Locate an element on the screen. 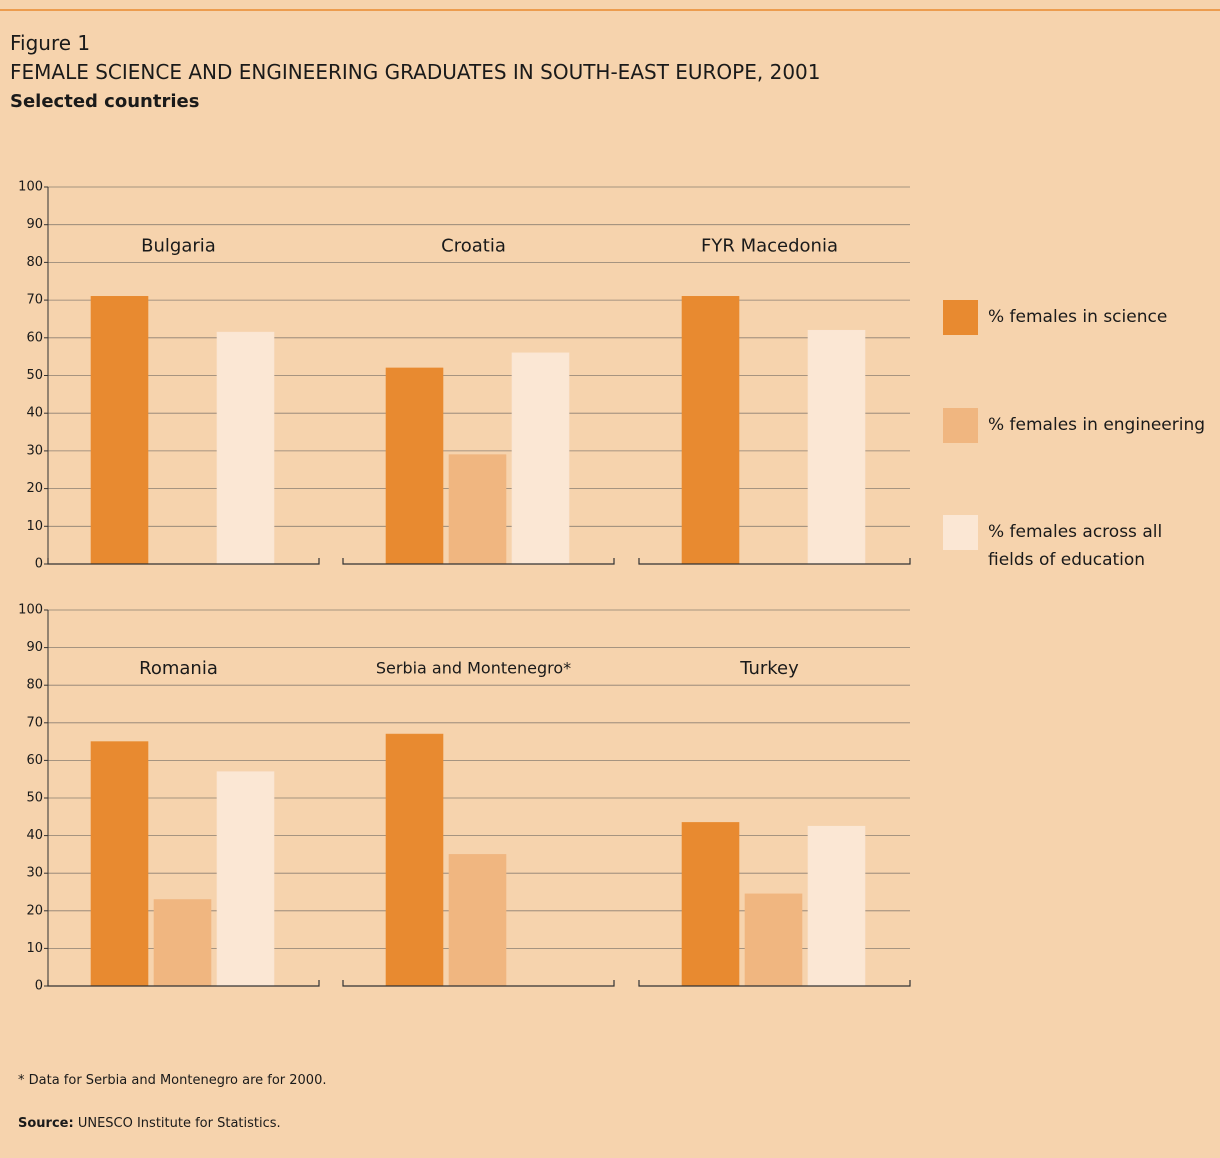 The image size is (1220, 1158). source: Source: UNESCO Institute for Statistics. is located at coordinates (149, 1123).